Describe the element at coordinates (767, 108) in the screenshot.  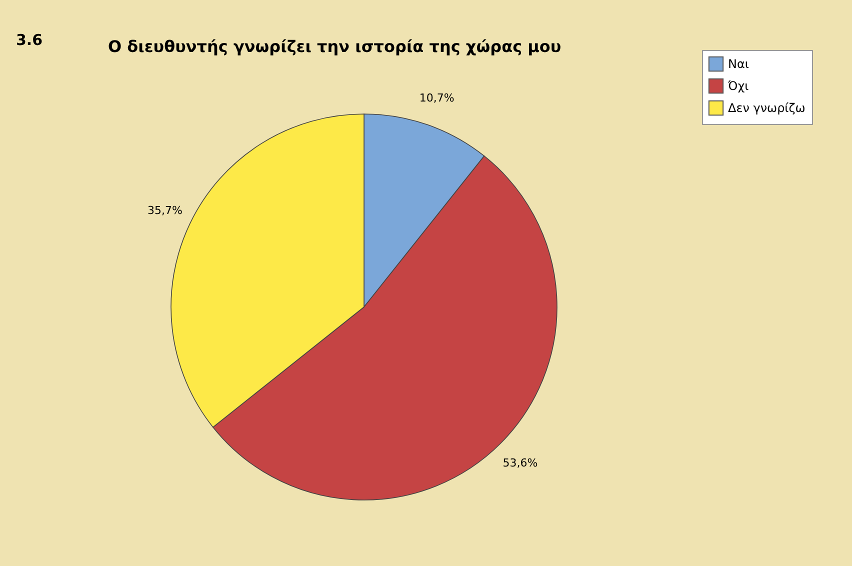
I see `legend-label: Δεν γνωρίζω` at that location.